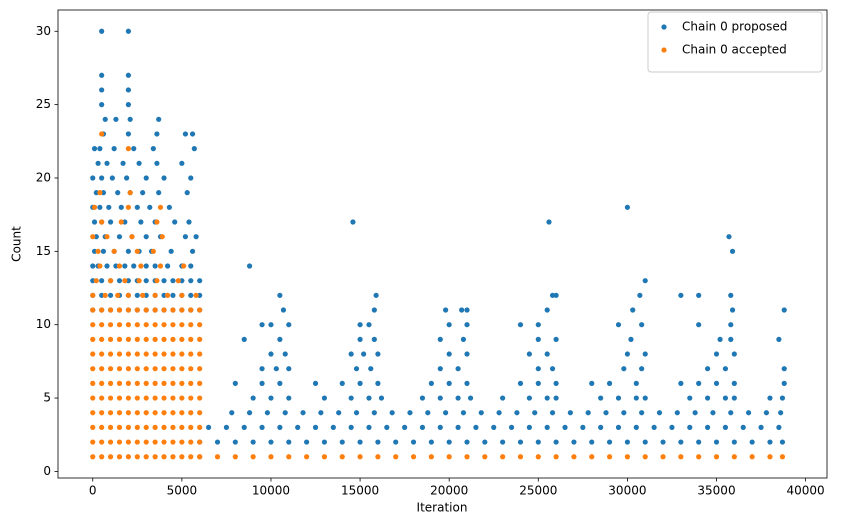  Describe the element at coordinates (734, 50) in the screenshot. I see `legend-label: Chain 0 accepted` at that location.